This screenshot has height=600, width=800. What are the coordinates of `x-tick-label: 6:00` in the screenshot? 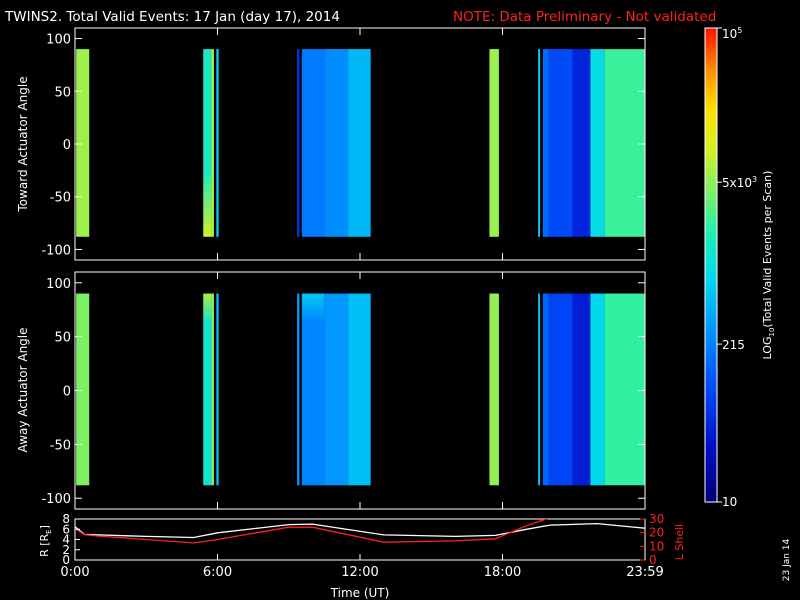 It's located at (217, 572).